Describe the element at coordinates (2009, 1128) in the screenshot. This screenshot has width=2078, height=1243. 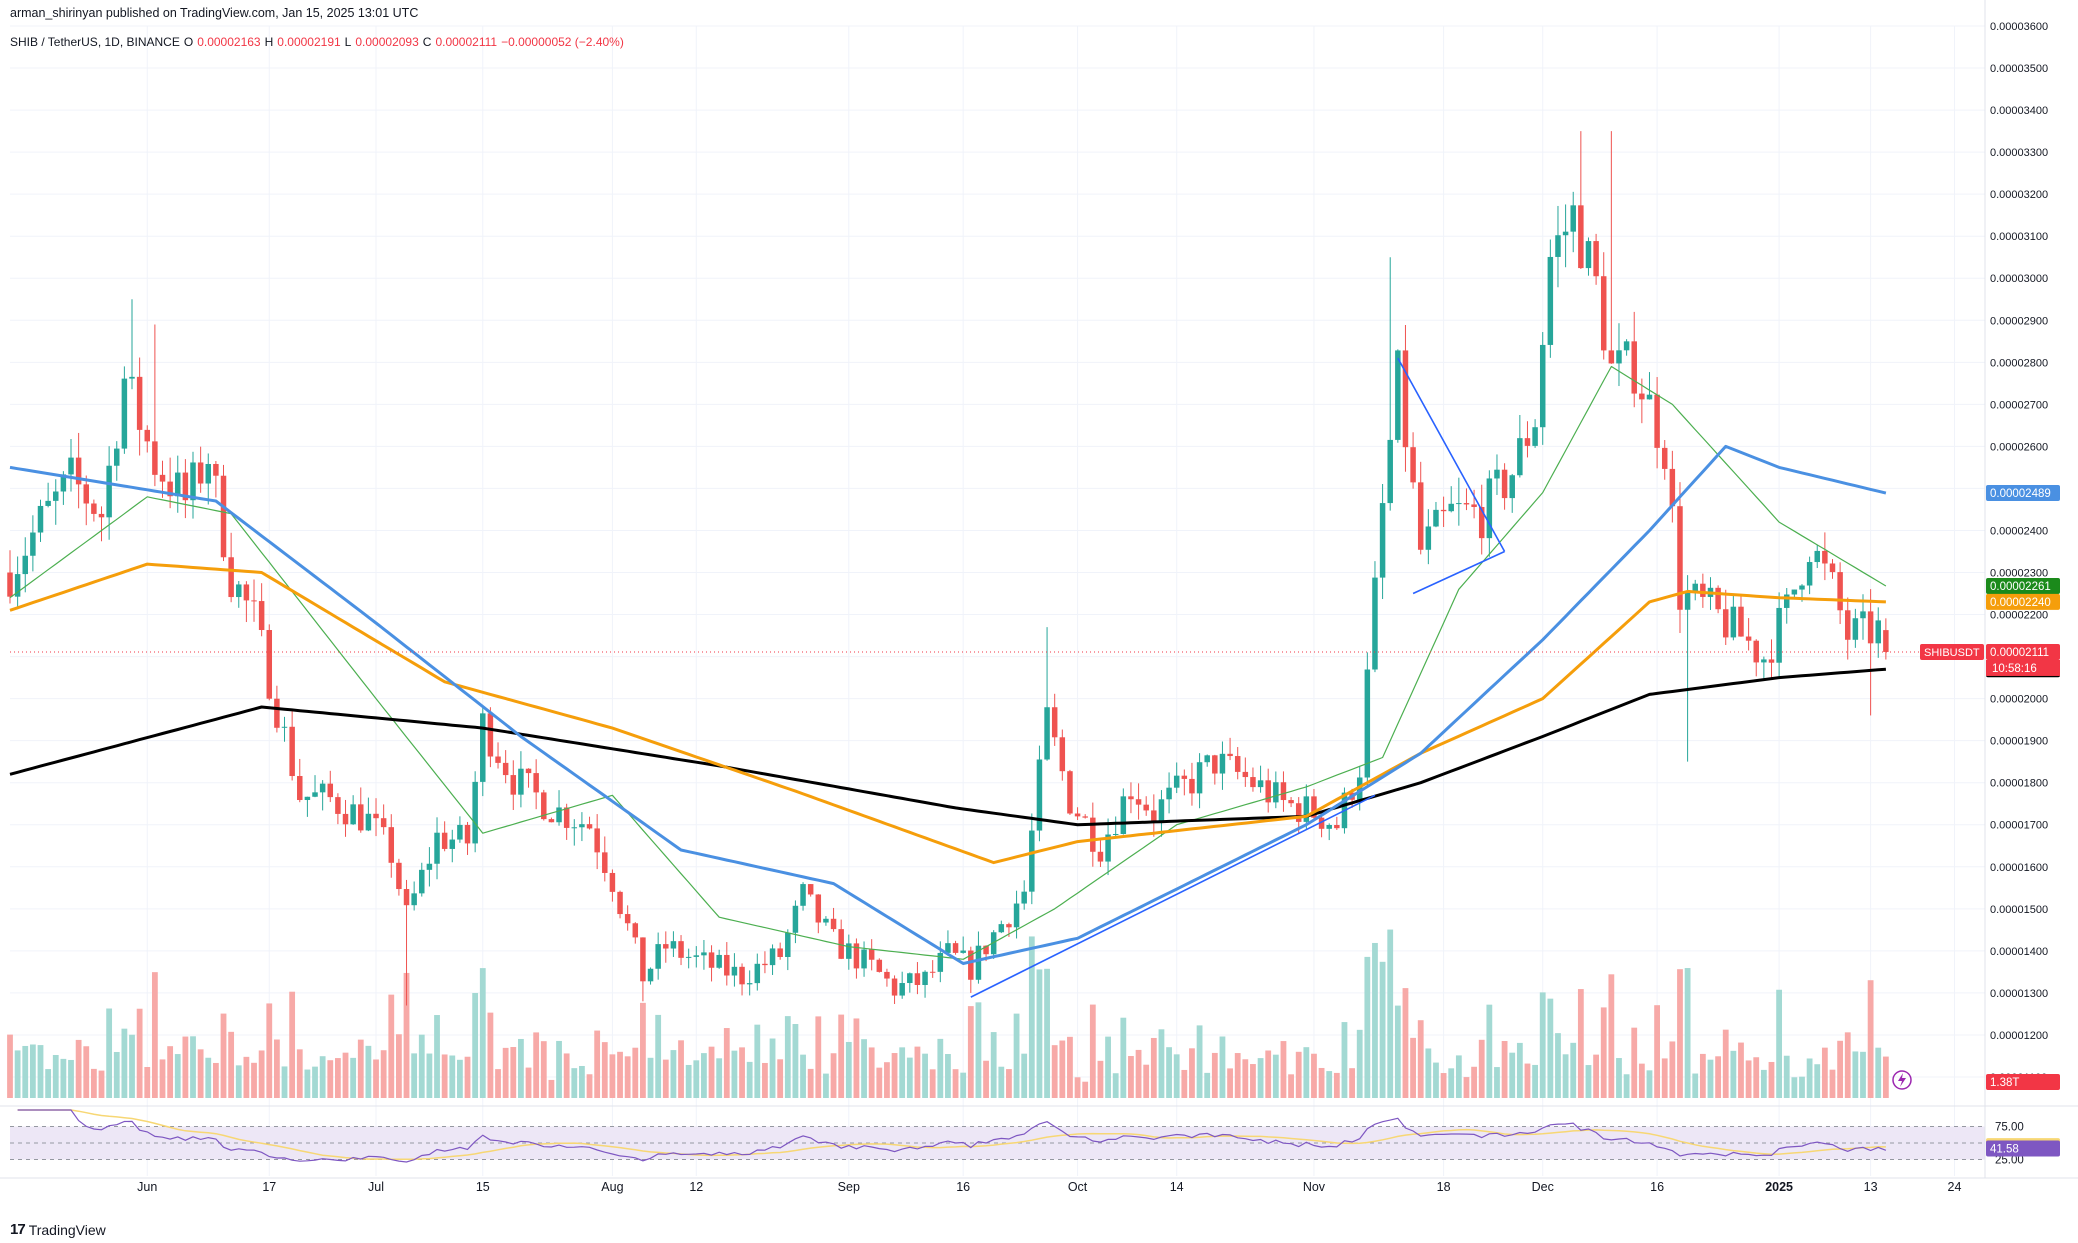
I see `rsi-tick-label: 75.00` at that location.